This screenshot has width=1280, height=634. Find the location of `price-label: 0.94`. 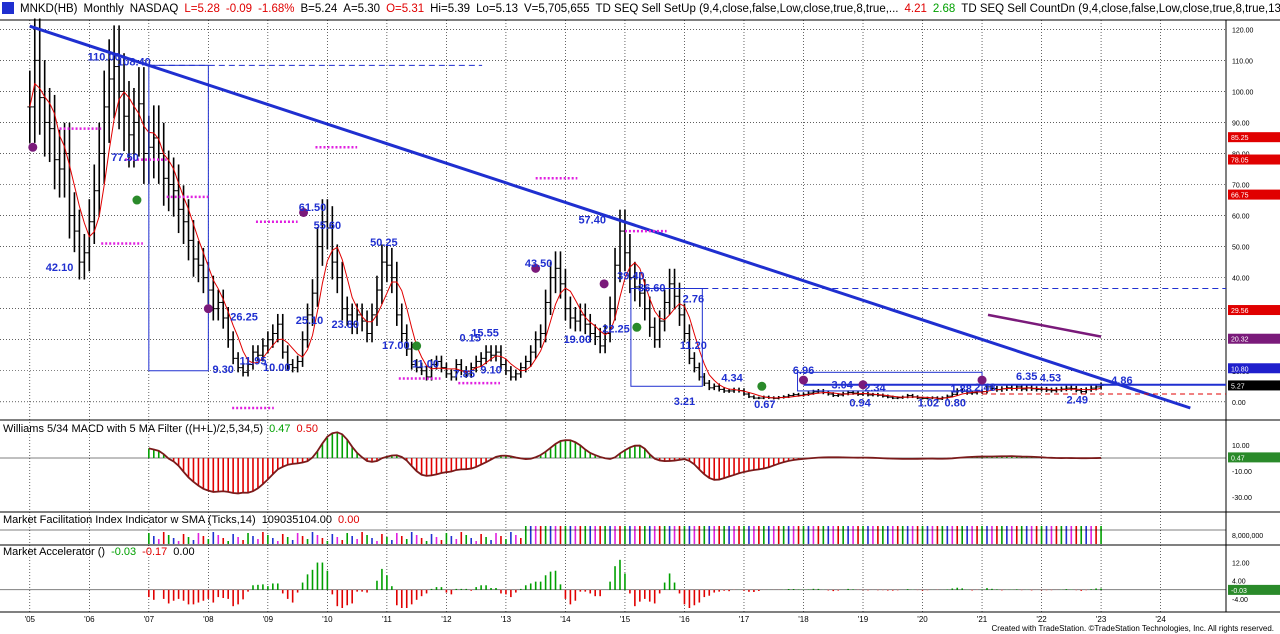

price-label: 0.94 is located at coordinates (860, 403).